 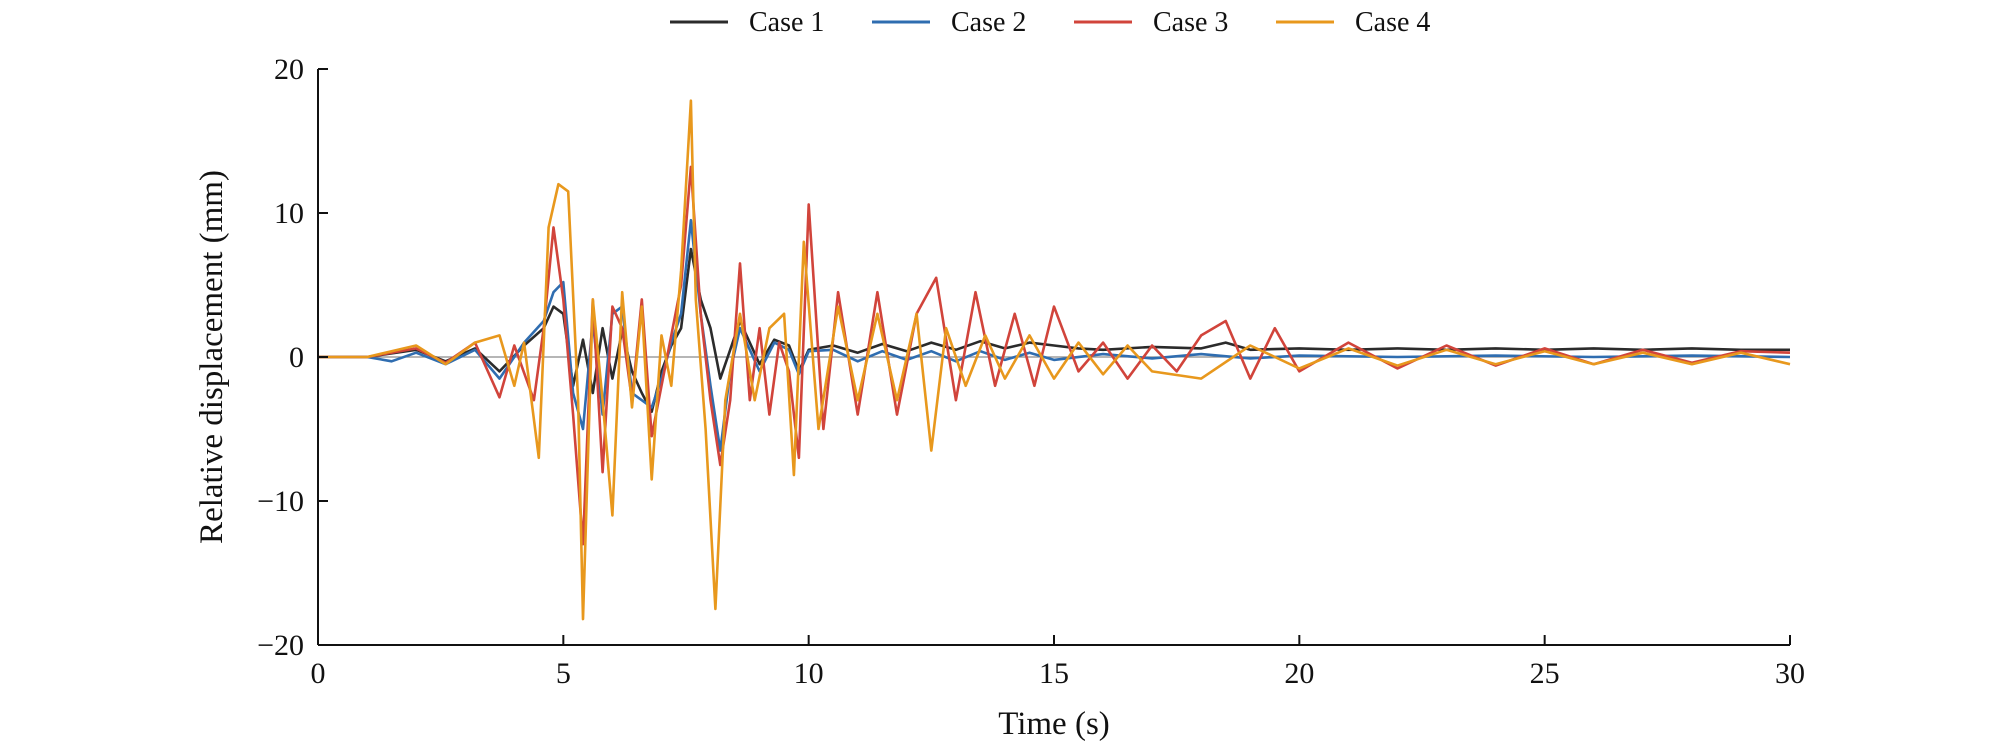 I want to click on x-tick-label: 20, so click(x=1299, y=673).